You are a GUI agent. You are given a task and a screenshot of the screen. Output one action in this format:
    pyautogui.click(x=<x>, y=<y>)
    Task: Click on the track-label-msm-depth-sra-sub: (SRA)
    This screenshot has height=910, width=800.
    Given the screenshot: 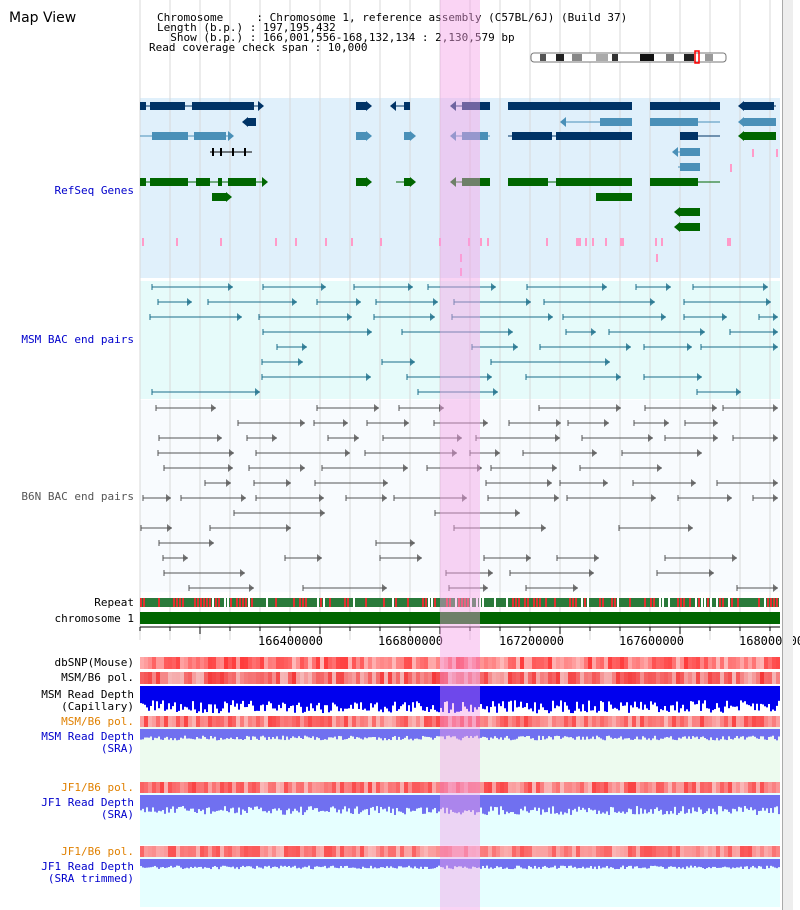 What is the action you would take?
    pyautogui.click(x=117, y=748)
    